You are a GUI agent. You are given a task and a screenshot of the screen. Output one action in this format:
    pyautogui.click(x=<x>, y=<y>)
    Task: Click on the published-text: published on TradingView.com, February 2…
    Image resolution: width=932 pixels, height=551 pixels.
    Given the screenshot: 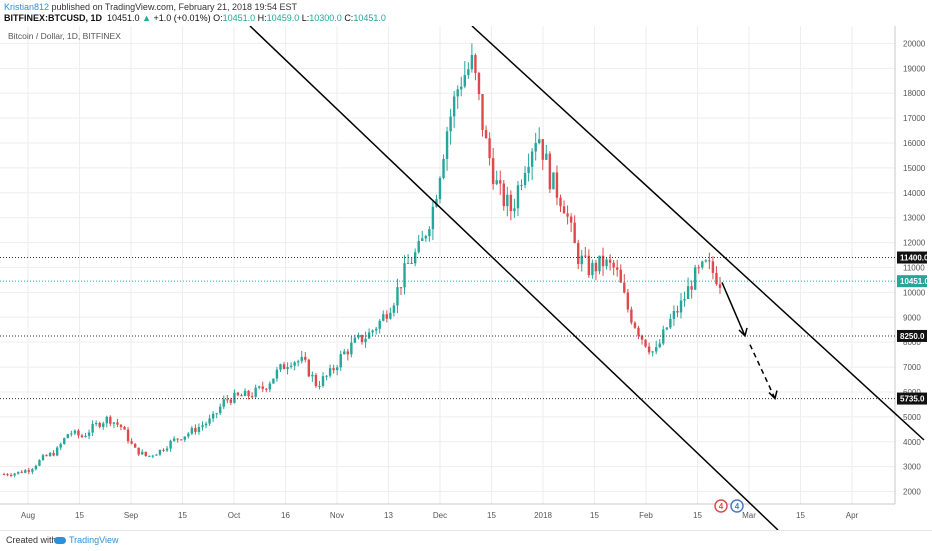 What is the action you would take?
    pyautogui.click(x=173, y=7)
    